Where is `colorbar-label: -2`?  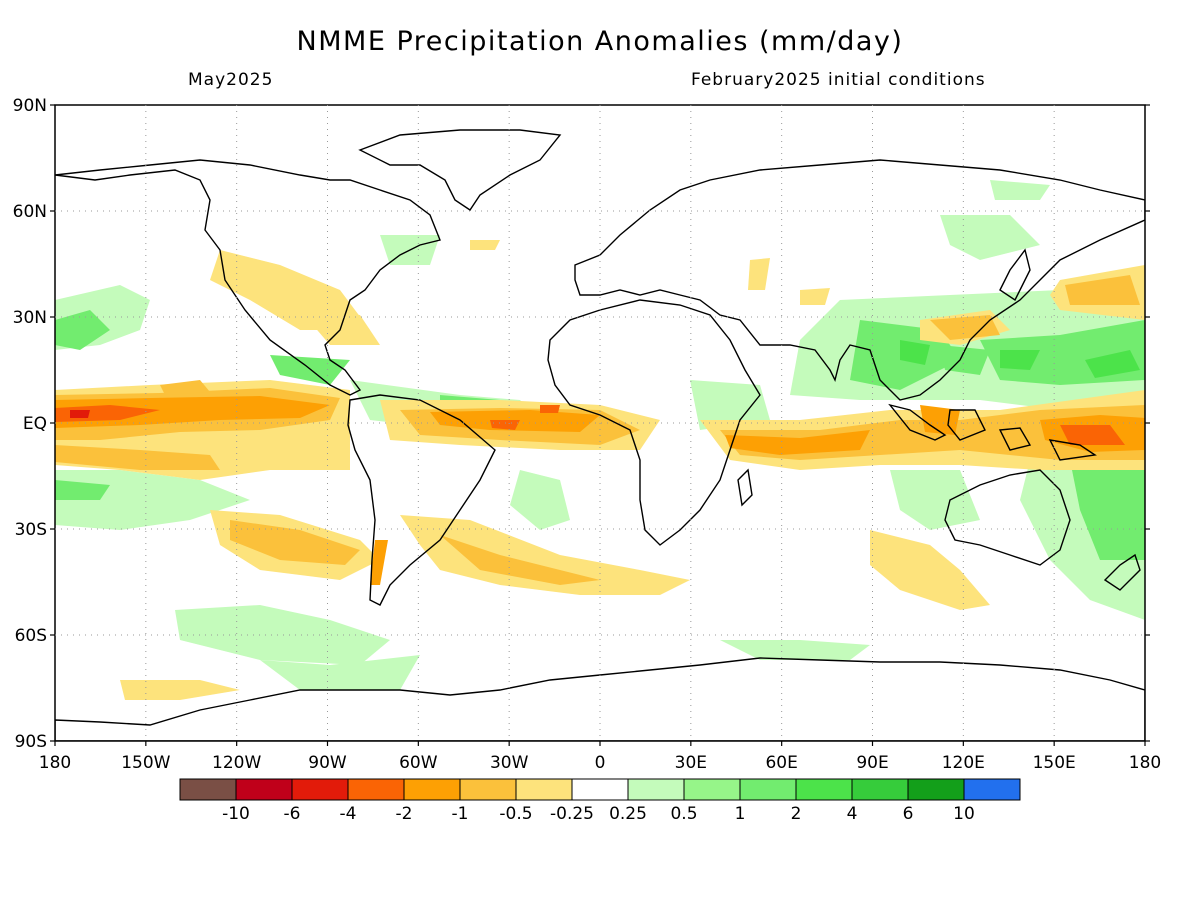 colorbar-label: -2 is located at coordinates (404, 814).